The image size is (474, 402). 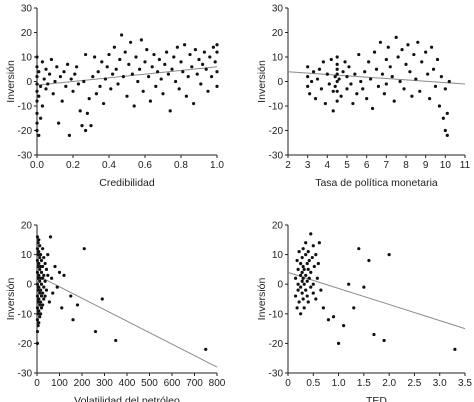 What do you see at coordinates (364, 383) in the screenshot?
I see `x-tick-label: 1.5` at bounding box center [364, 383].